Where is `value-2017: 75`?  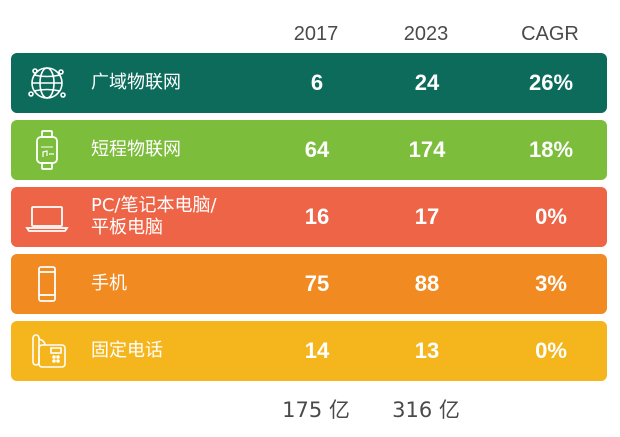
value-2017: 75 is located at coordinates (317, 283).